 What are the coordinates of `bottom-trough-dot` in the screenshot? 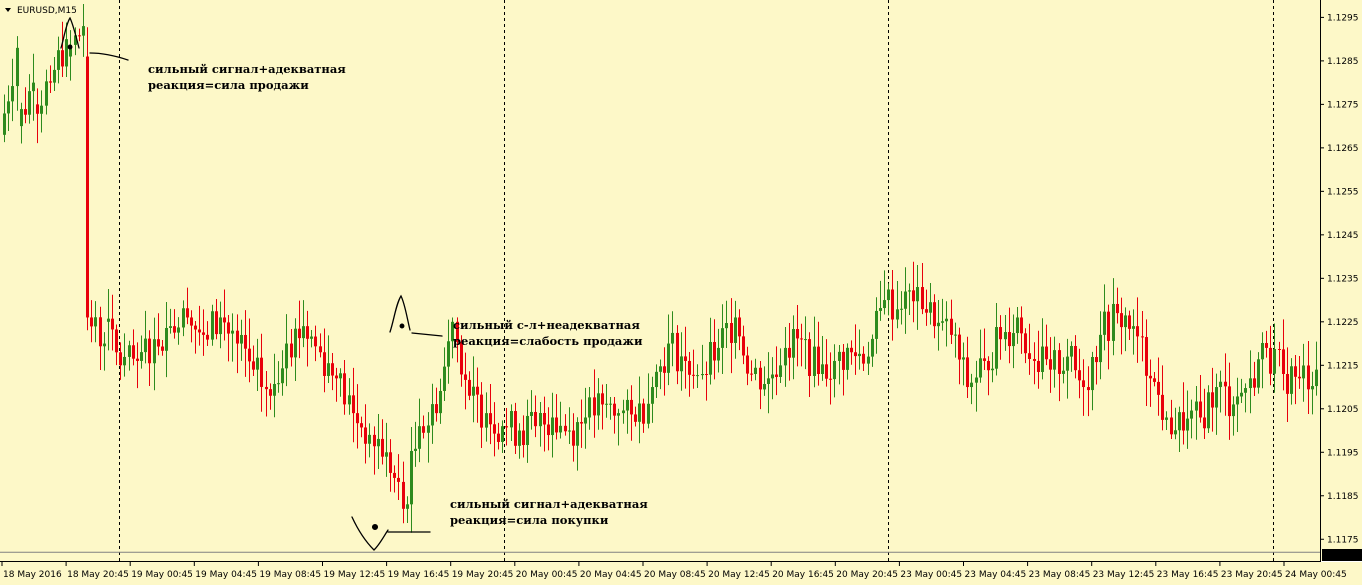 It's located at (375, 527).